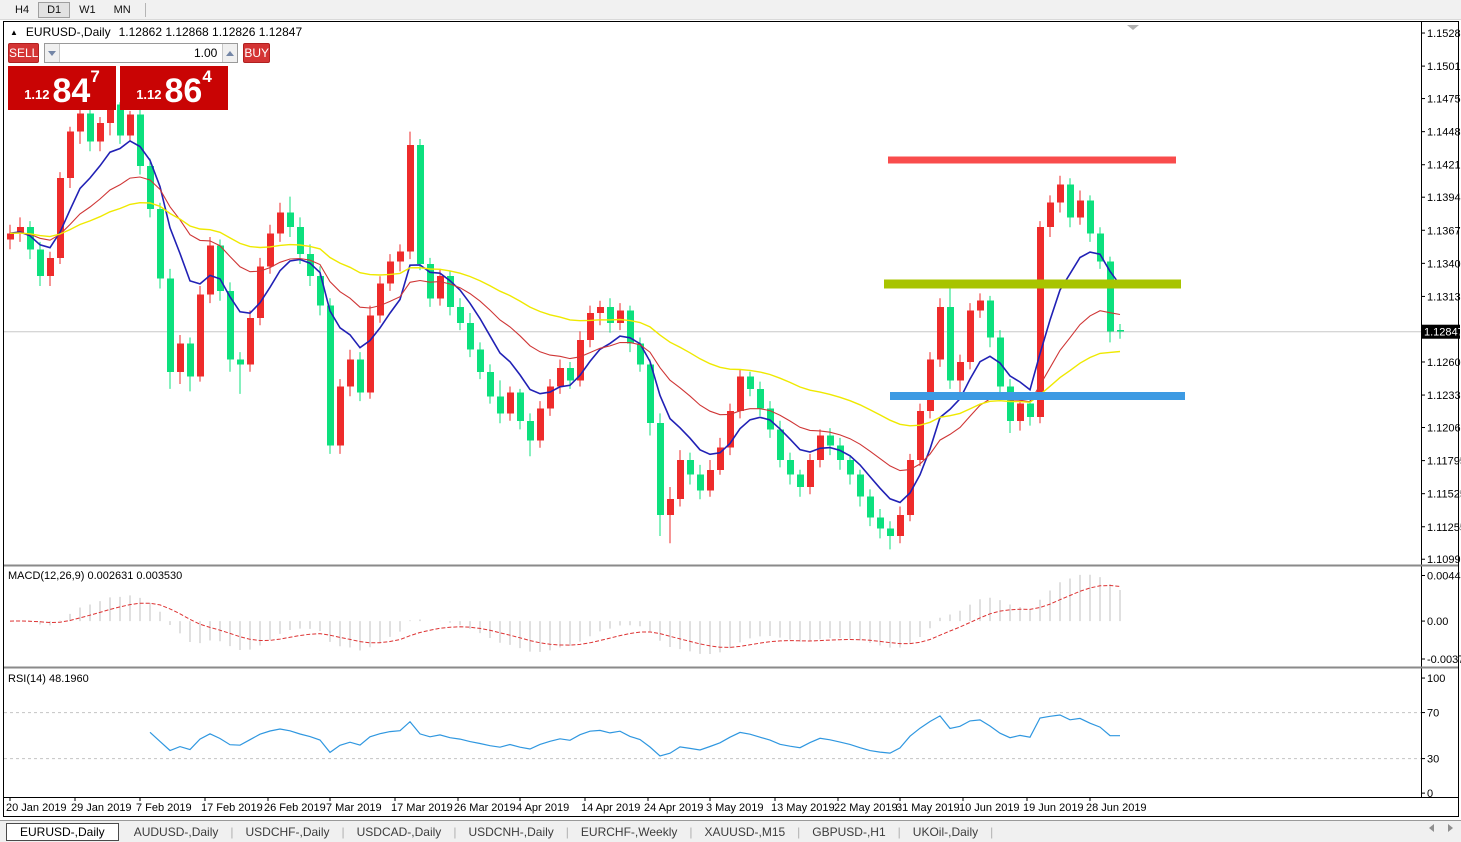 The image size is (1461, 842). What do you see at coordinates (1444, 34) in the screenshot?
I see `svg-text: 1.15285` at bounding box center [1444, 34].